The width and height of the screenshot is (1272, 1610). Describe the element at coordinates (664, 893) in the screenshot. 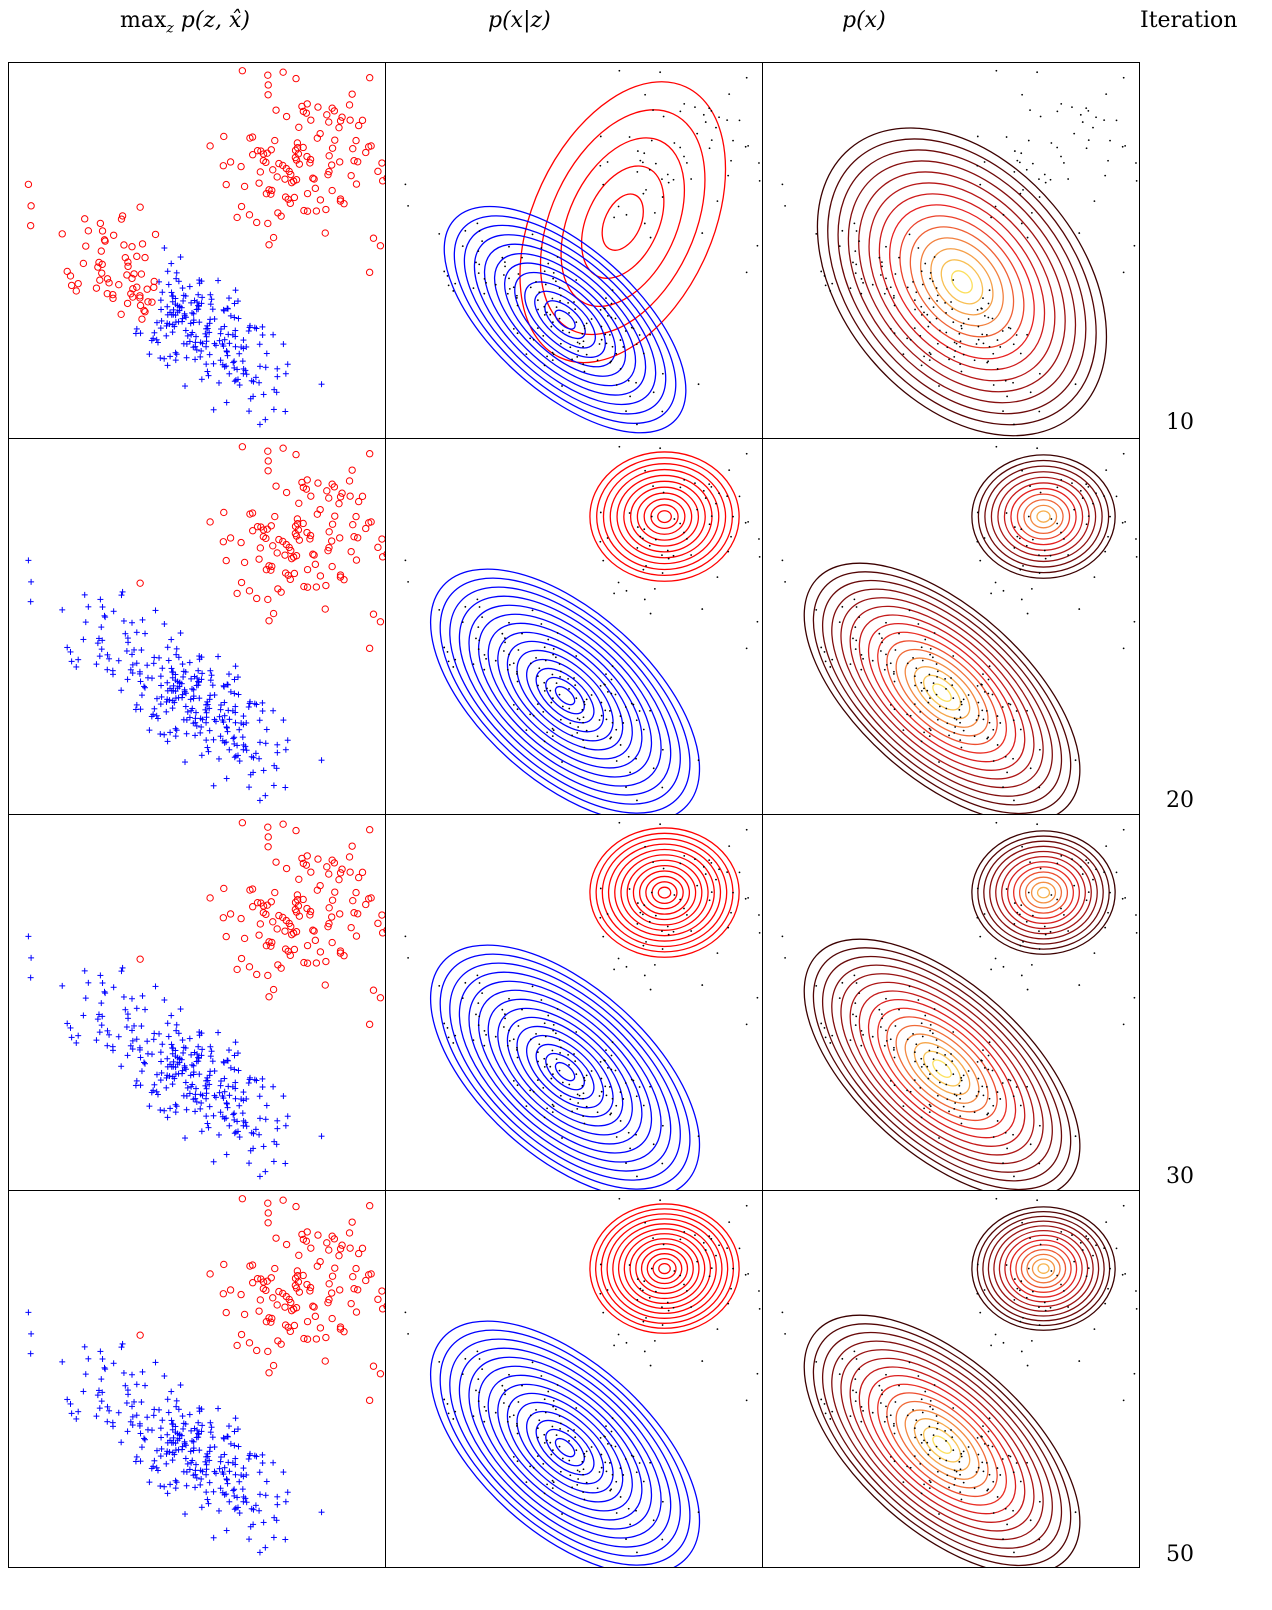

I see `cluster-a-contour` at that location.